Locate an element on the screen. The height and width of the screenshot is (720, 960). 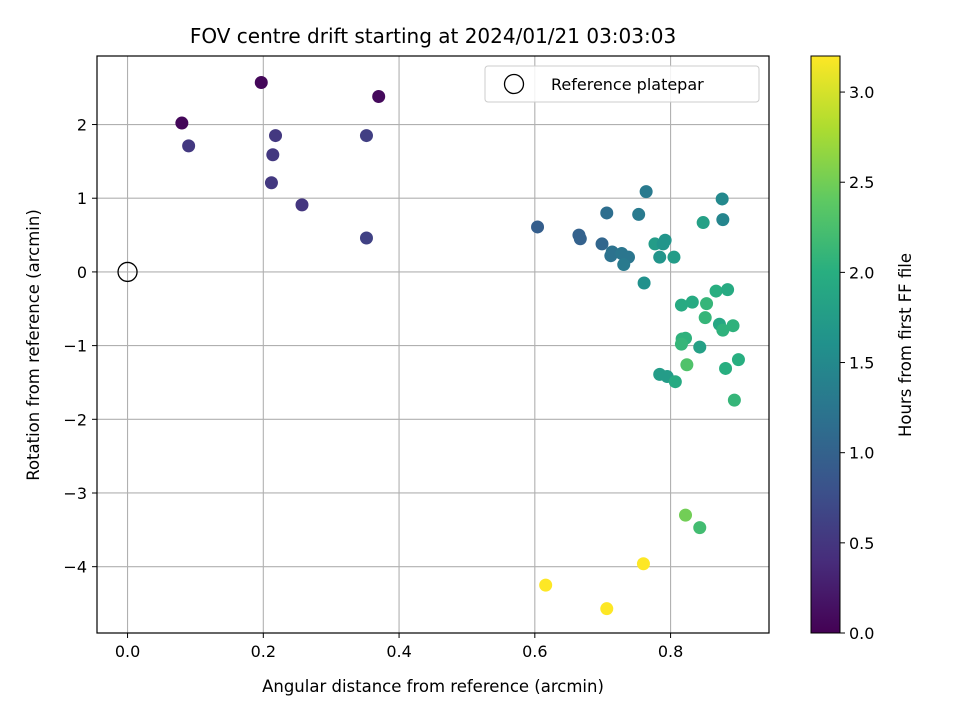
y-tick-label: −1 is located at coordinates (75, 346).